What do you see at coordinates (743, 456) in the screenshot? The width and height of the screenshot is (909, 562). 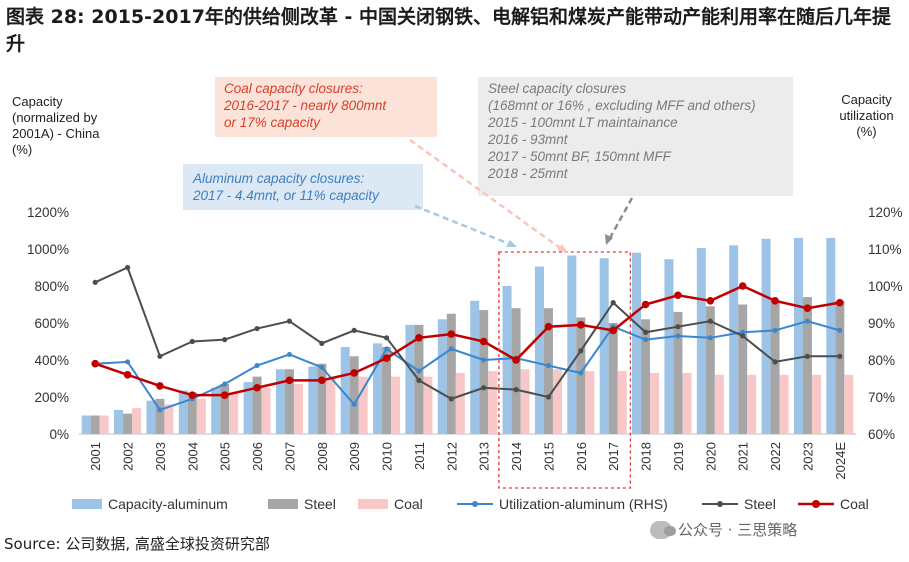 I see `x-tick-label: 2021` at bounding box center [743, 456].